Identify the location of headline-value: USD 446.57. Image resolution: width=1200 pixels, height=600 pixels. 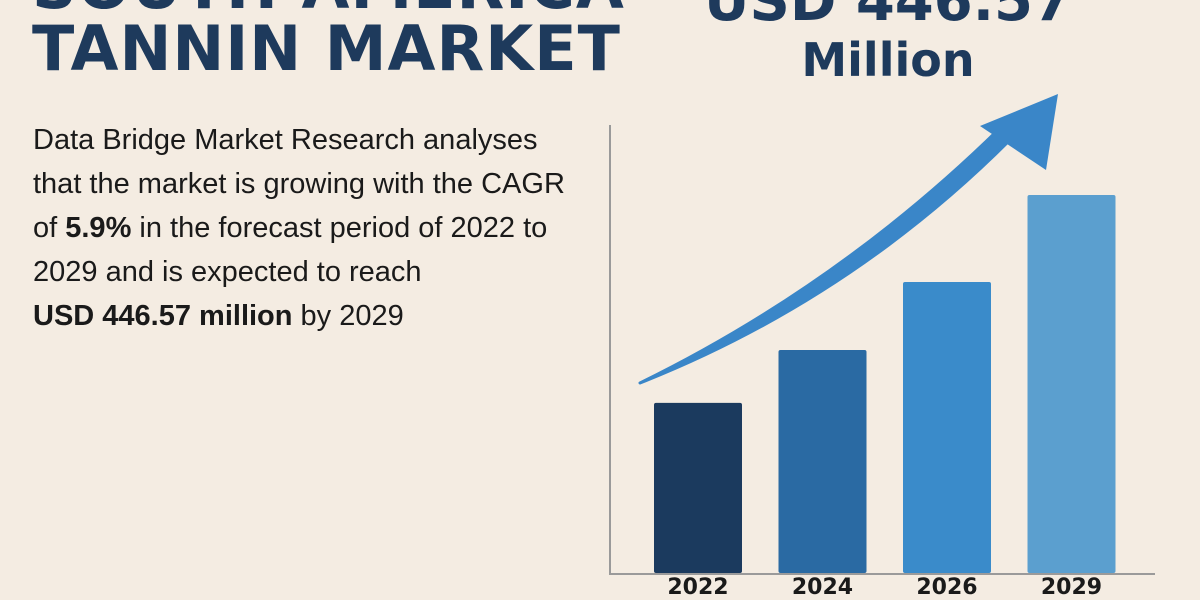
(888, 17).